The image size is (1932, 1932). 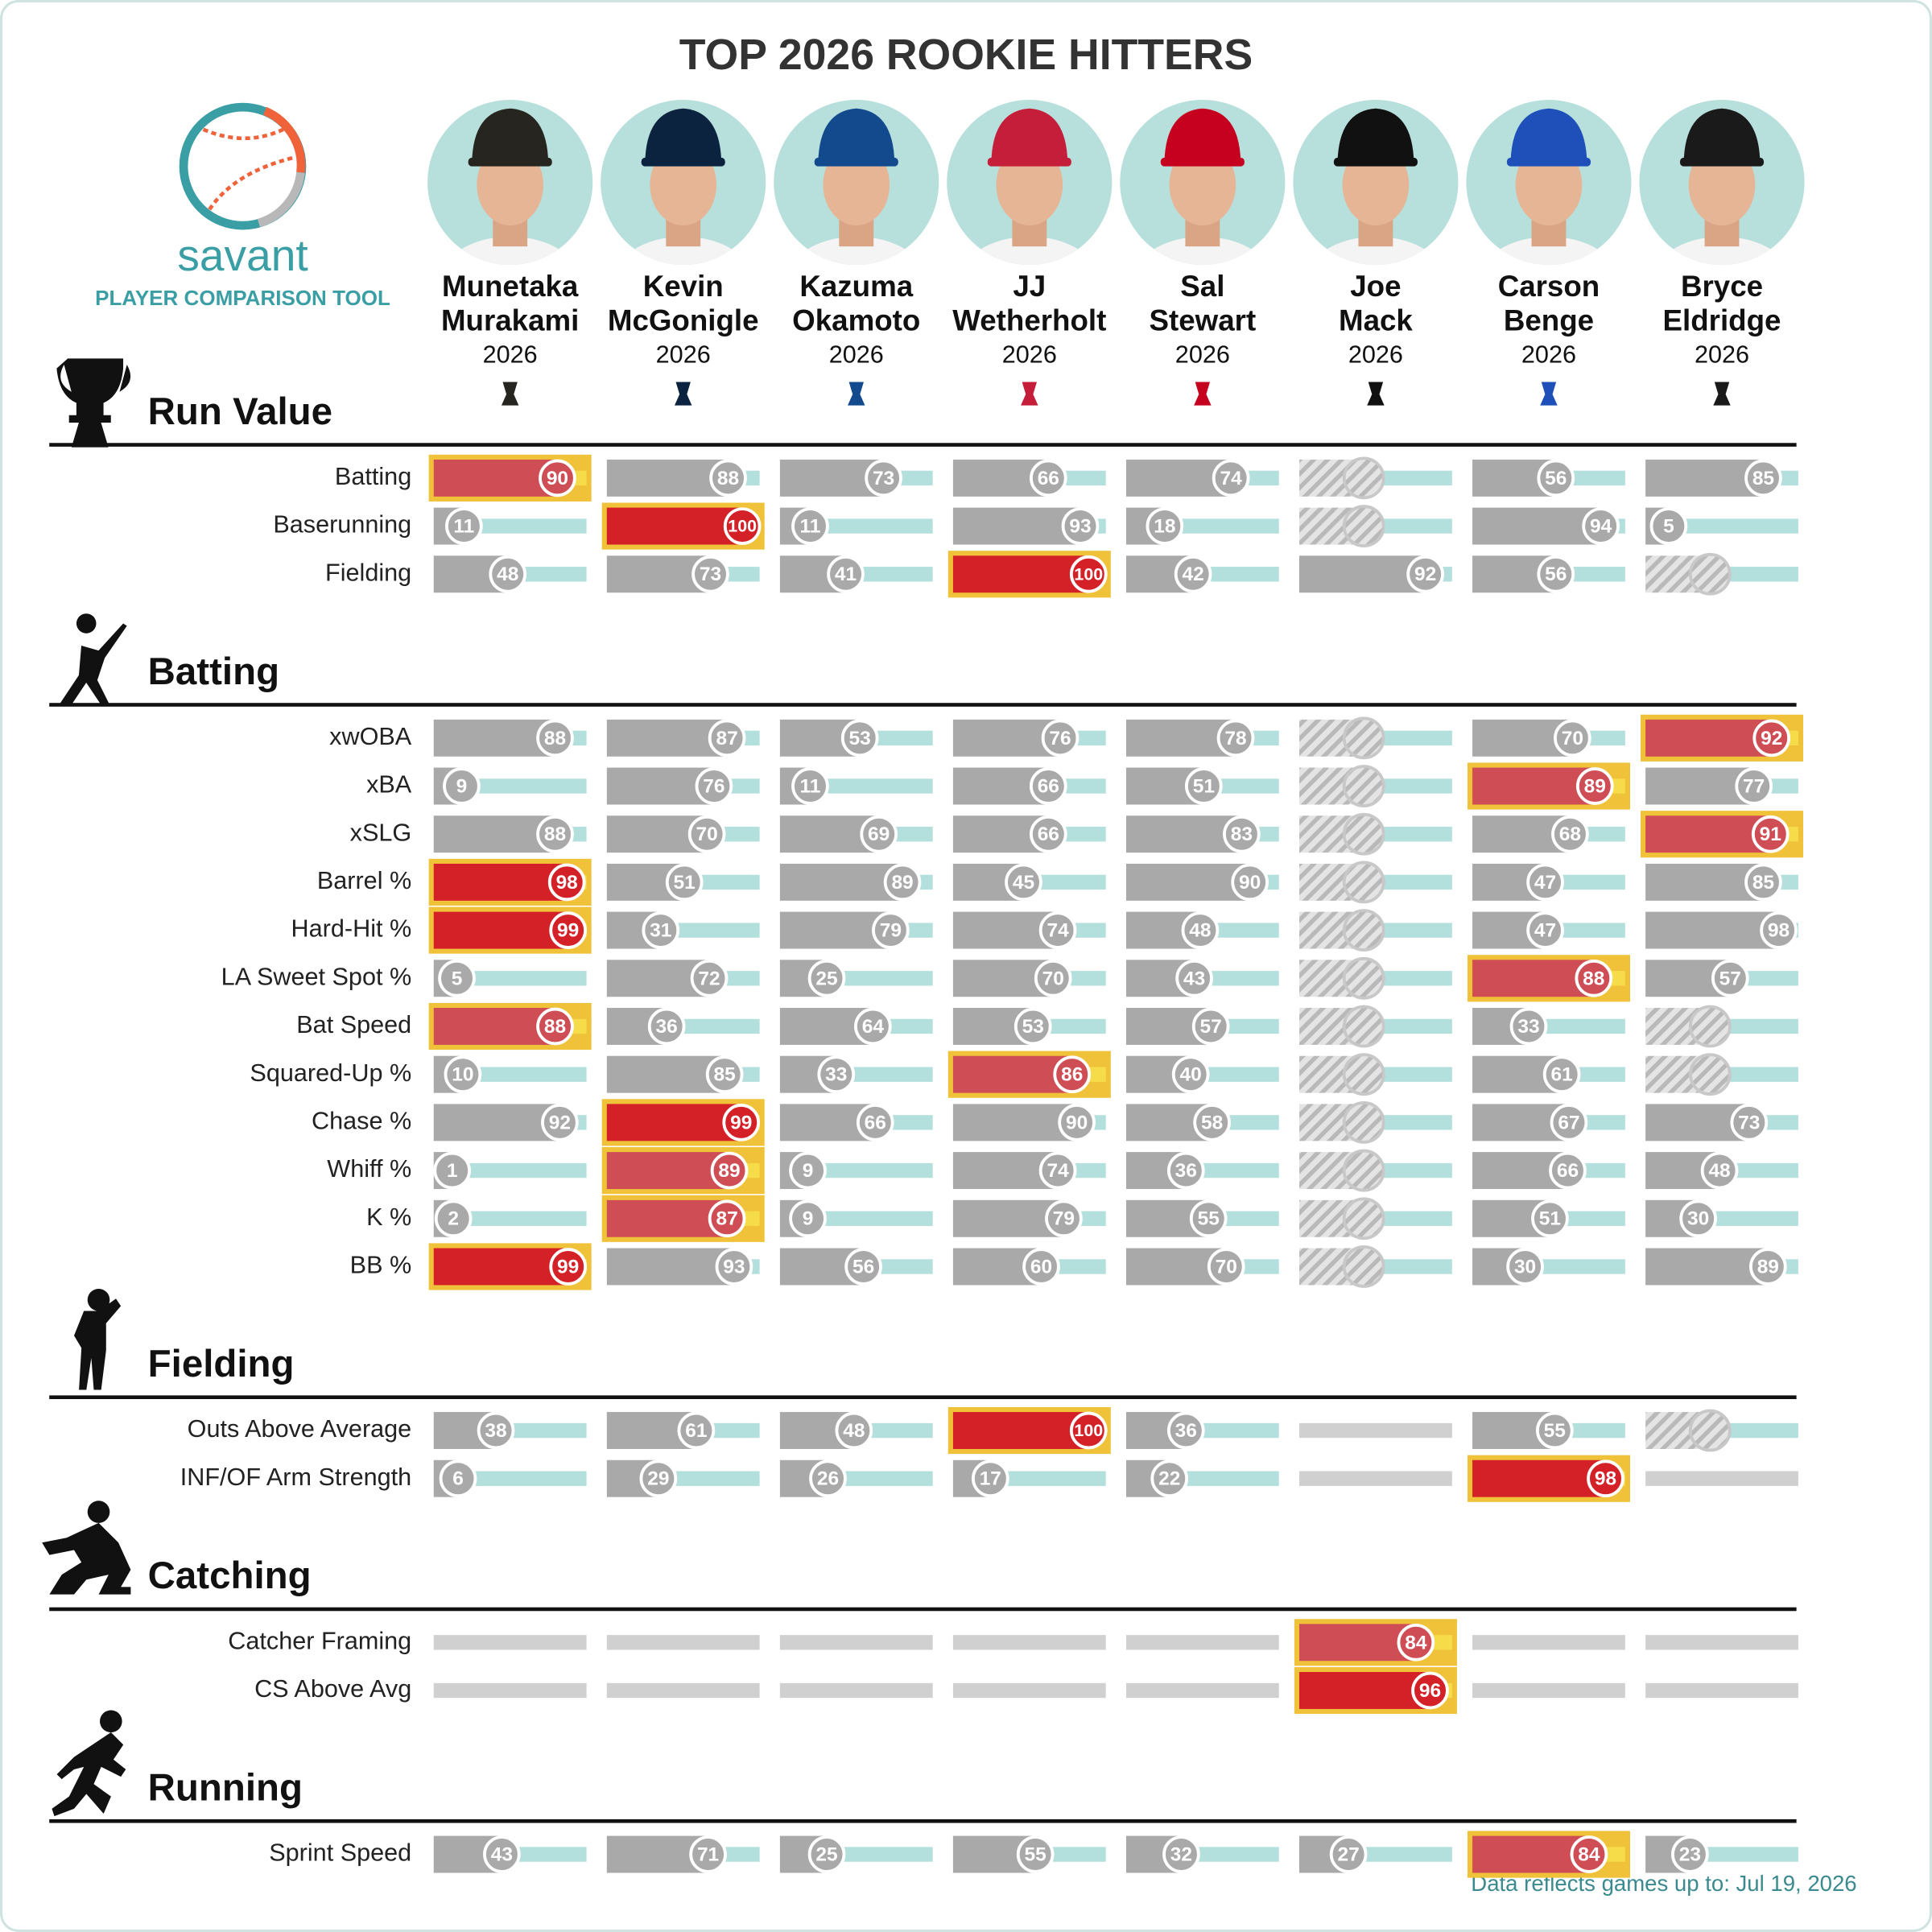 What do you see at coordinates (1722, 320) in the screenshot?
I see `player-last-name: Eldridge` at bounding box center [1722, 320].